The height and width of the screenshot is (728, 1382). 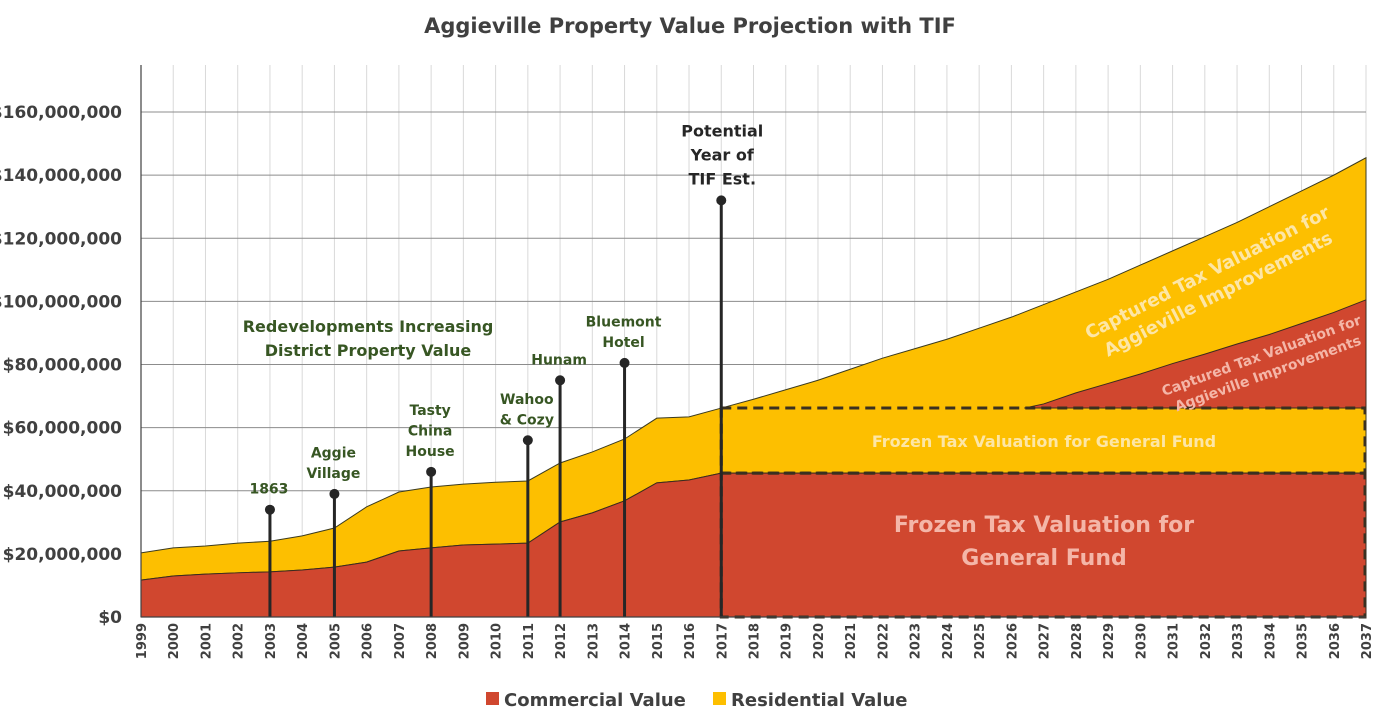 What do you see at coordinates (400, 641) in the screenshot?
I see `x-tick-label: 2007` at bounding box center [400, 641].